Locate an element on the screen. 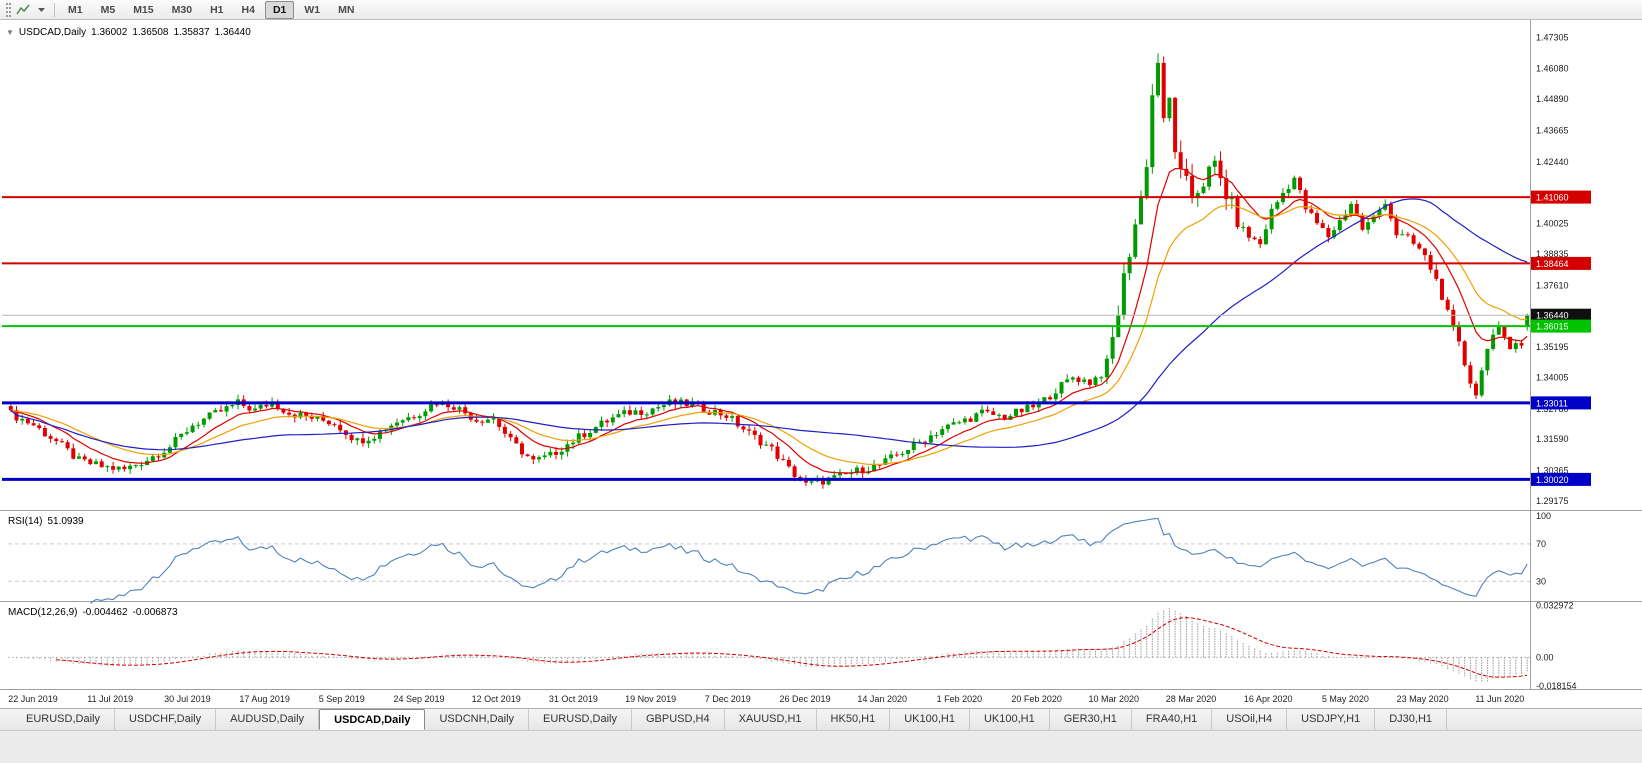  svg-text: 1.41060 is located at coordinates (1552, 198).